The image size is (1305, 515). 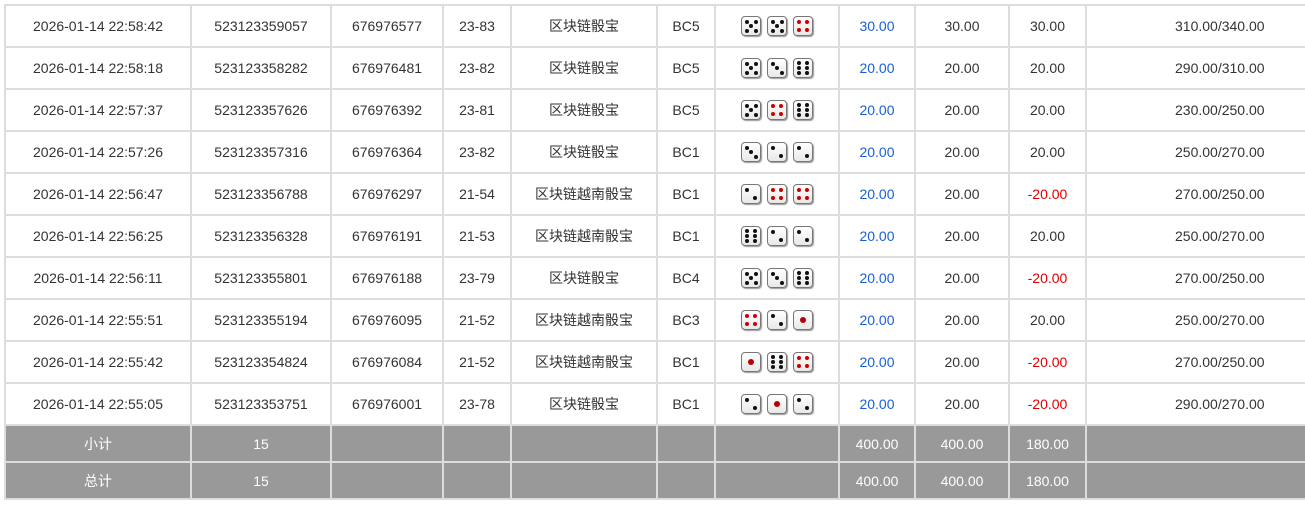 What do you see at coordinates (387, 194) in the screenshot?
I see `issue-number-cell: 676976297` at bounding box center [387, 194].